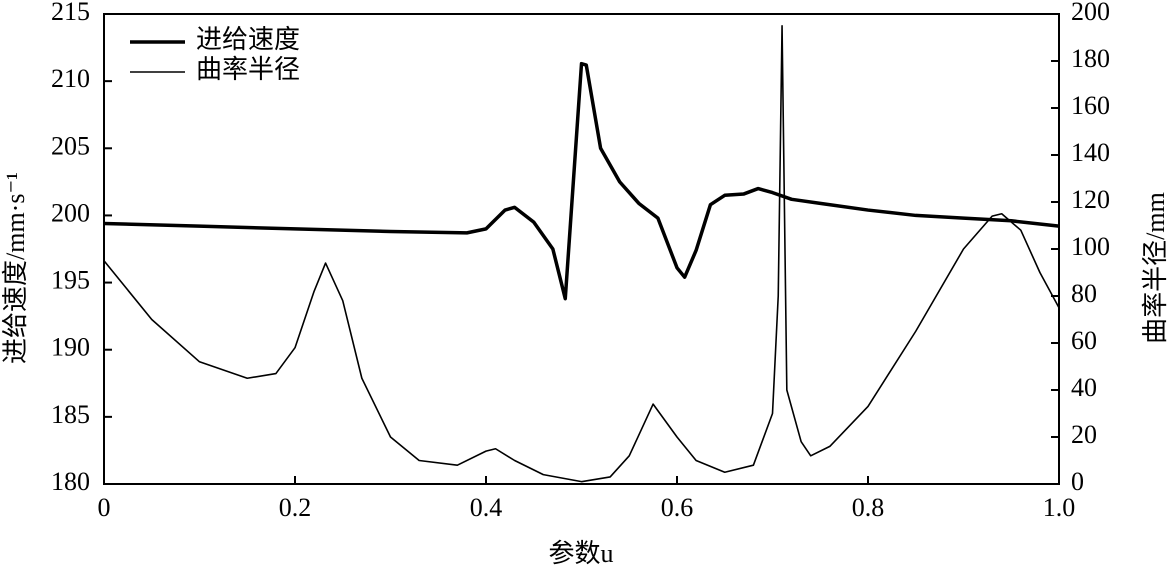  Describe the element at coordinates (1077, 481) in the screenshot. I see `y2-tick-label: 0` at that location.